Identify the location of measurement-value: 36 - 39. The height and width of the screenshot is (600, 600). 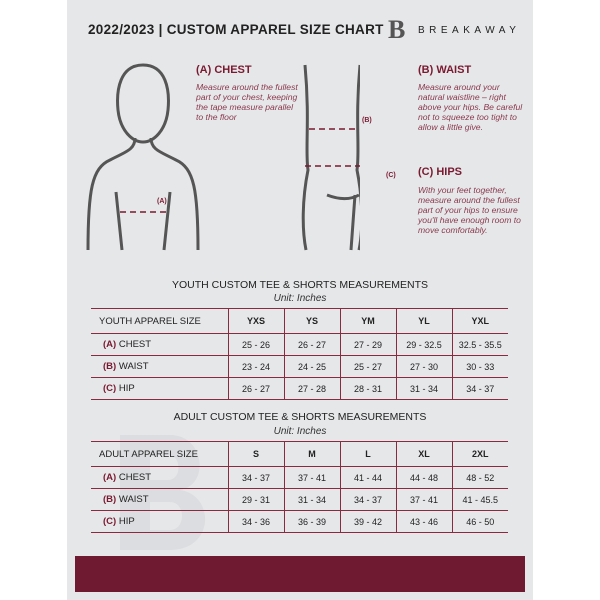
(311, 521).